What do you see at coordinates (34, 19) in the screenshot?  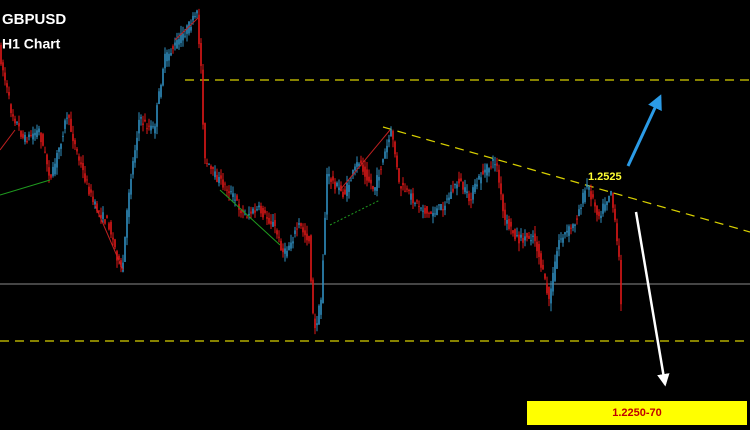 I see `title: GBPUSD` at bounding box center [34, 19].